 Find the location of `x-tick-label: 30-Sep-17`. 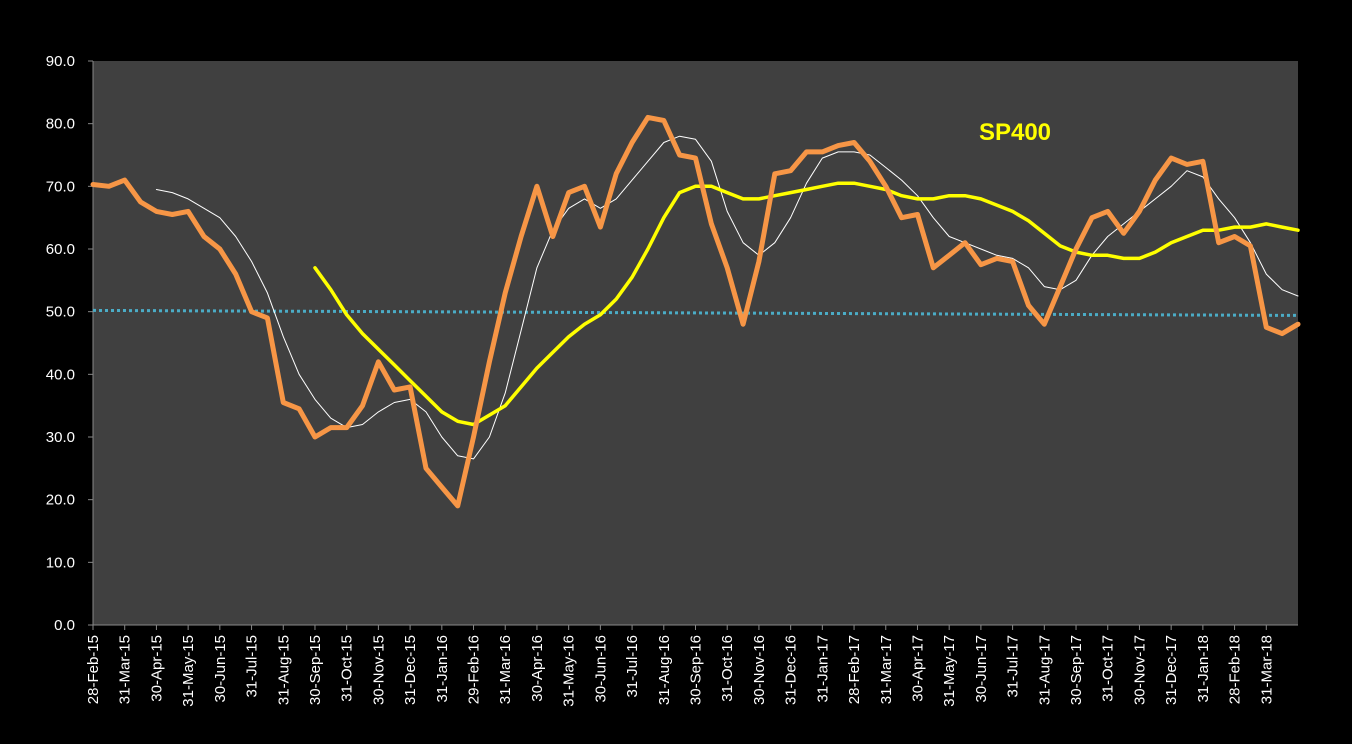

x-tick-label: 30-Sep-17 is located at coordinates (1076, 670).